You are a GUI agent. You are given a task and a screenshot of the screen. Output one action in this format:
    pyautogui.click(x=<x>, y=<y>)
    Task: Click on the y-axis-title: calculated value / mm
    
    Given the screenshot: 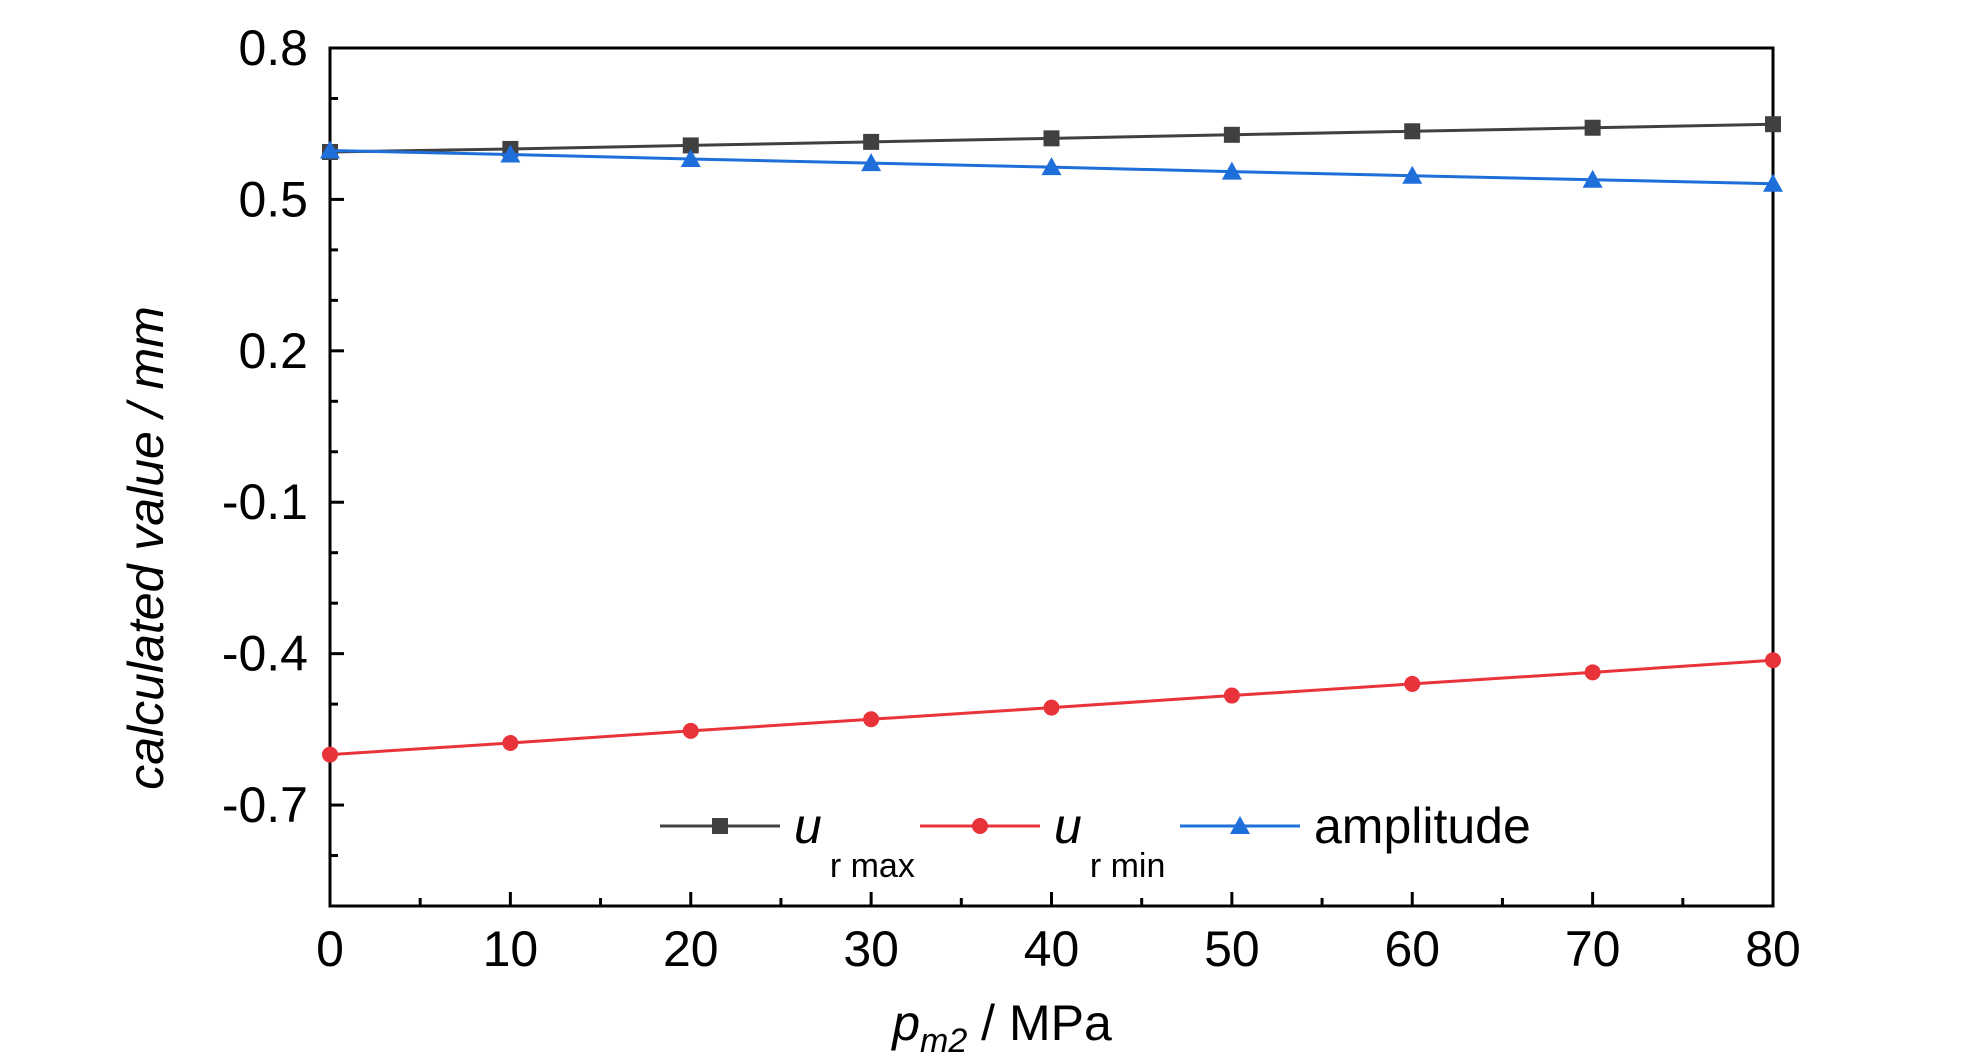 What is the action you would take?
    pyautogui.click(x=146, y=548)
    